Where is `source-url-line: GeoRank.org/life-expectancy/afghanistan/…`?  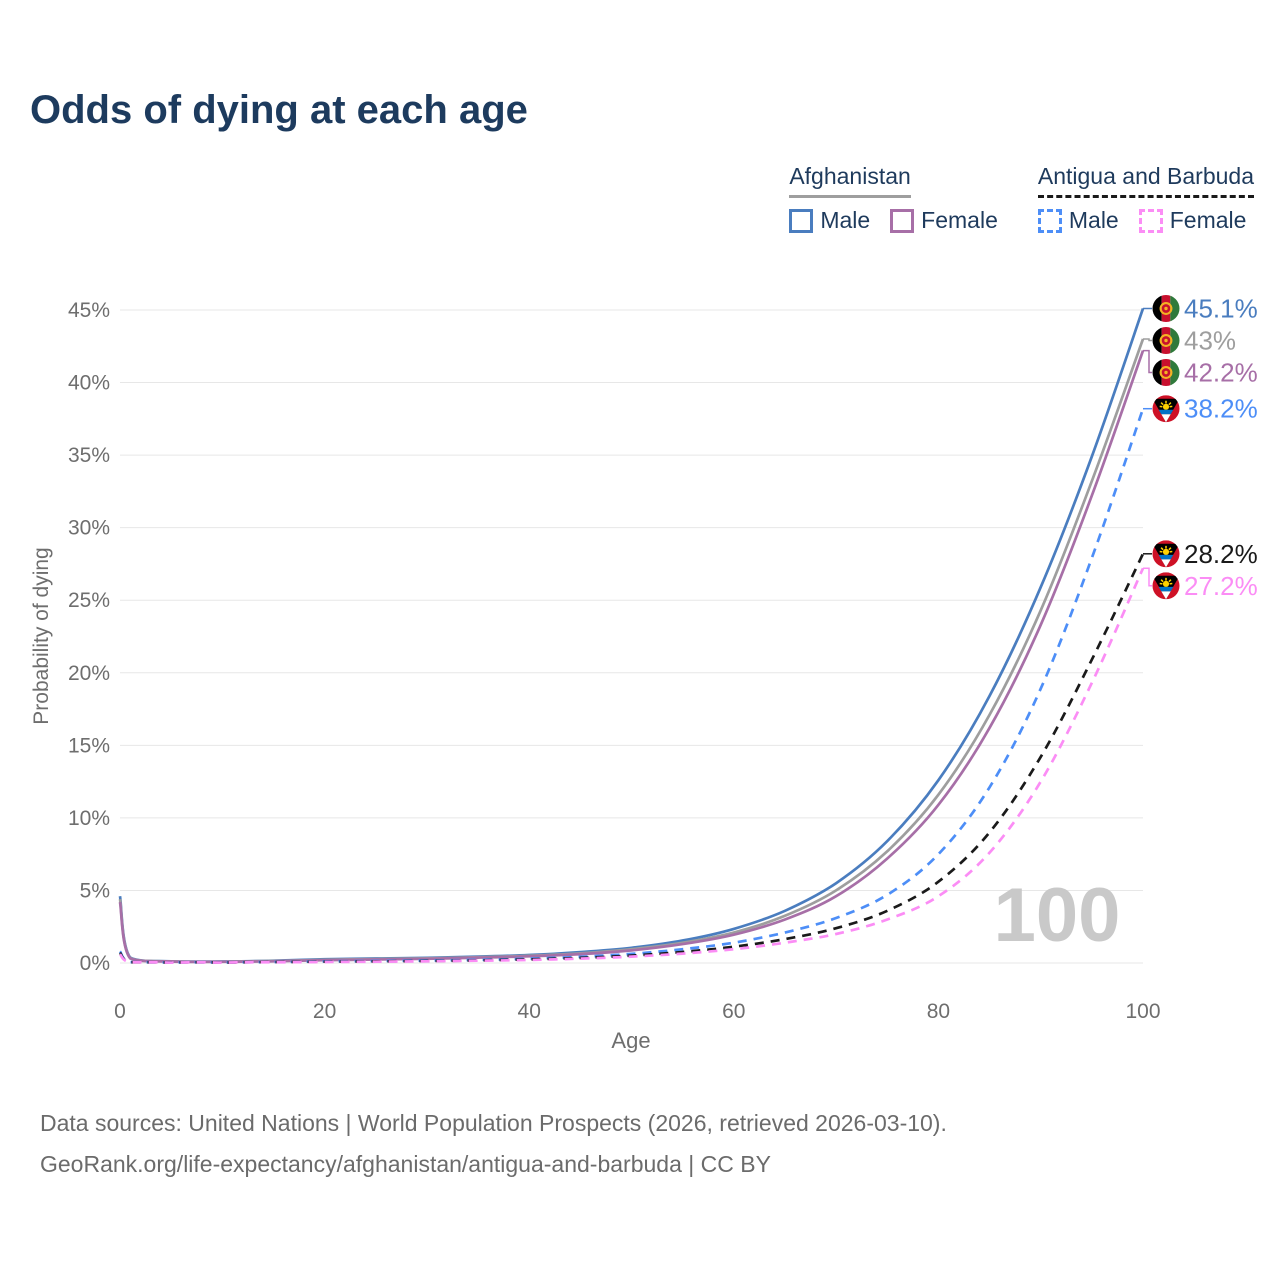 source-url-line: GeoRank.org/life-expectancy/afghanistan/… is located at coordinates (405, 1164).